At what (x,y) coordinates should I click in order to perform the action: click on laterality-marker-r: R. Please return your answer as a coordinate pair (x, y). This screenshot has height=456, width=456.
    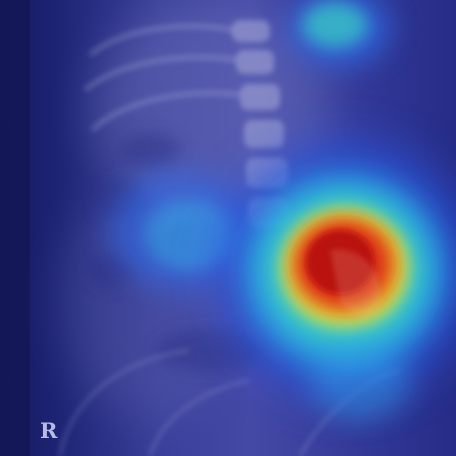
    Looking at the image, I should click on (49, 430).